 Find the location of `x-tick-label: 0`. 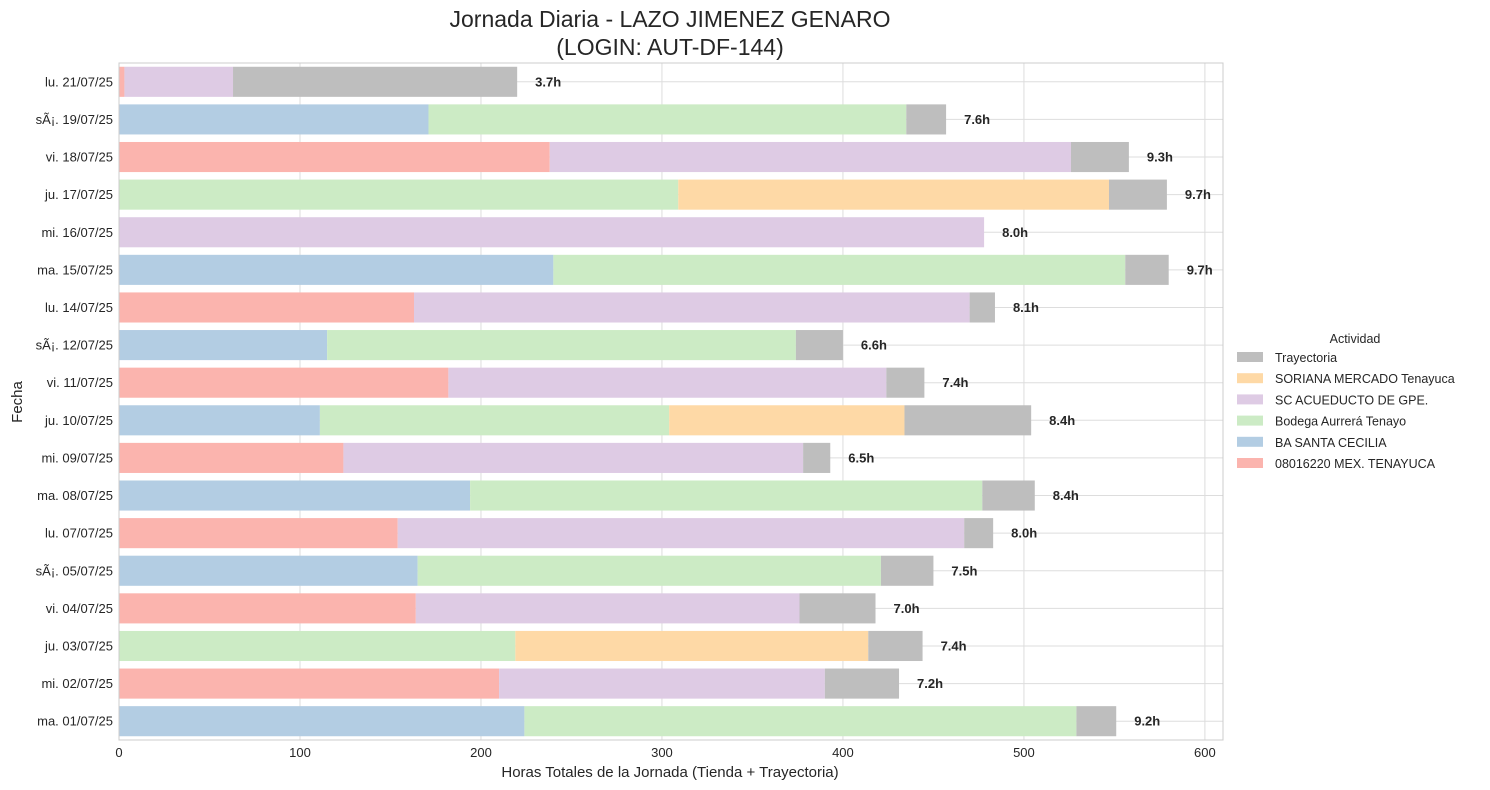

x-tick-label: 0 is located at coordinates (118, 752).